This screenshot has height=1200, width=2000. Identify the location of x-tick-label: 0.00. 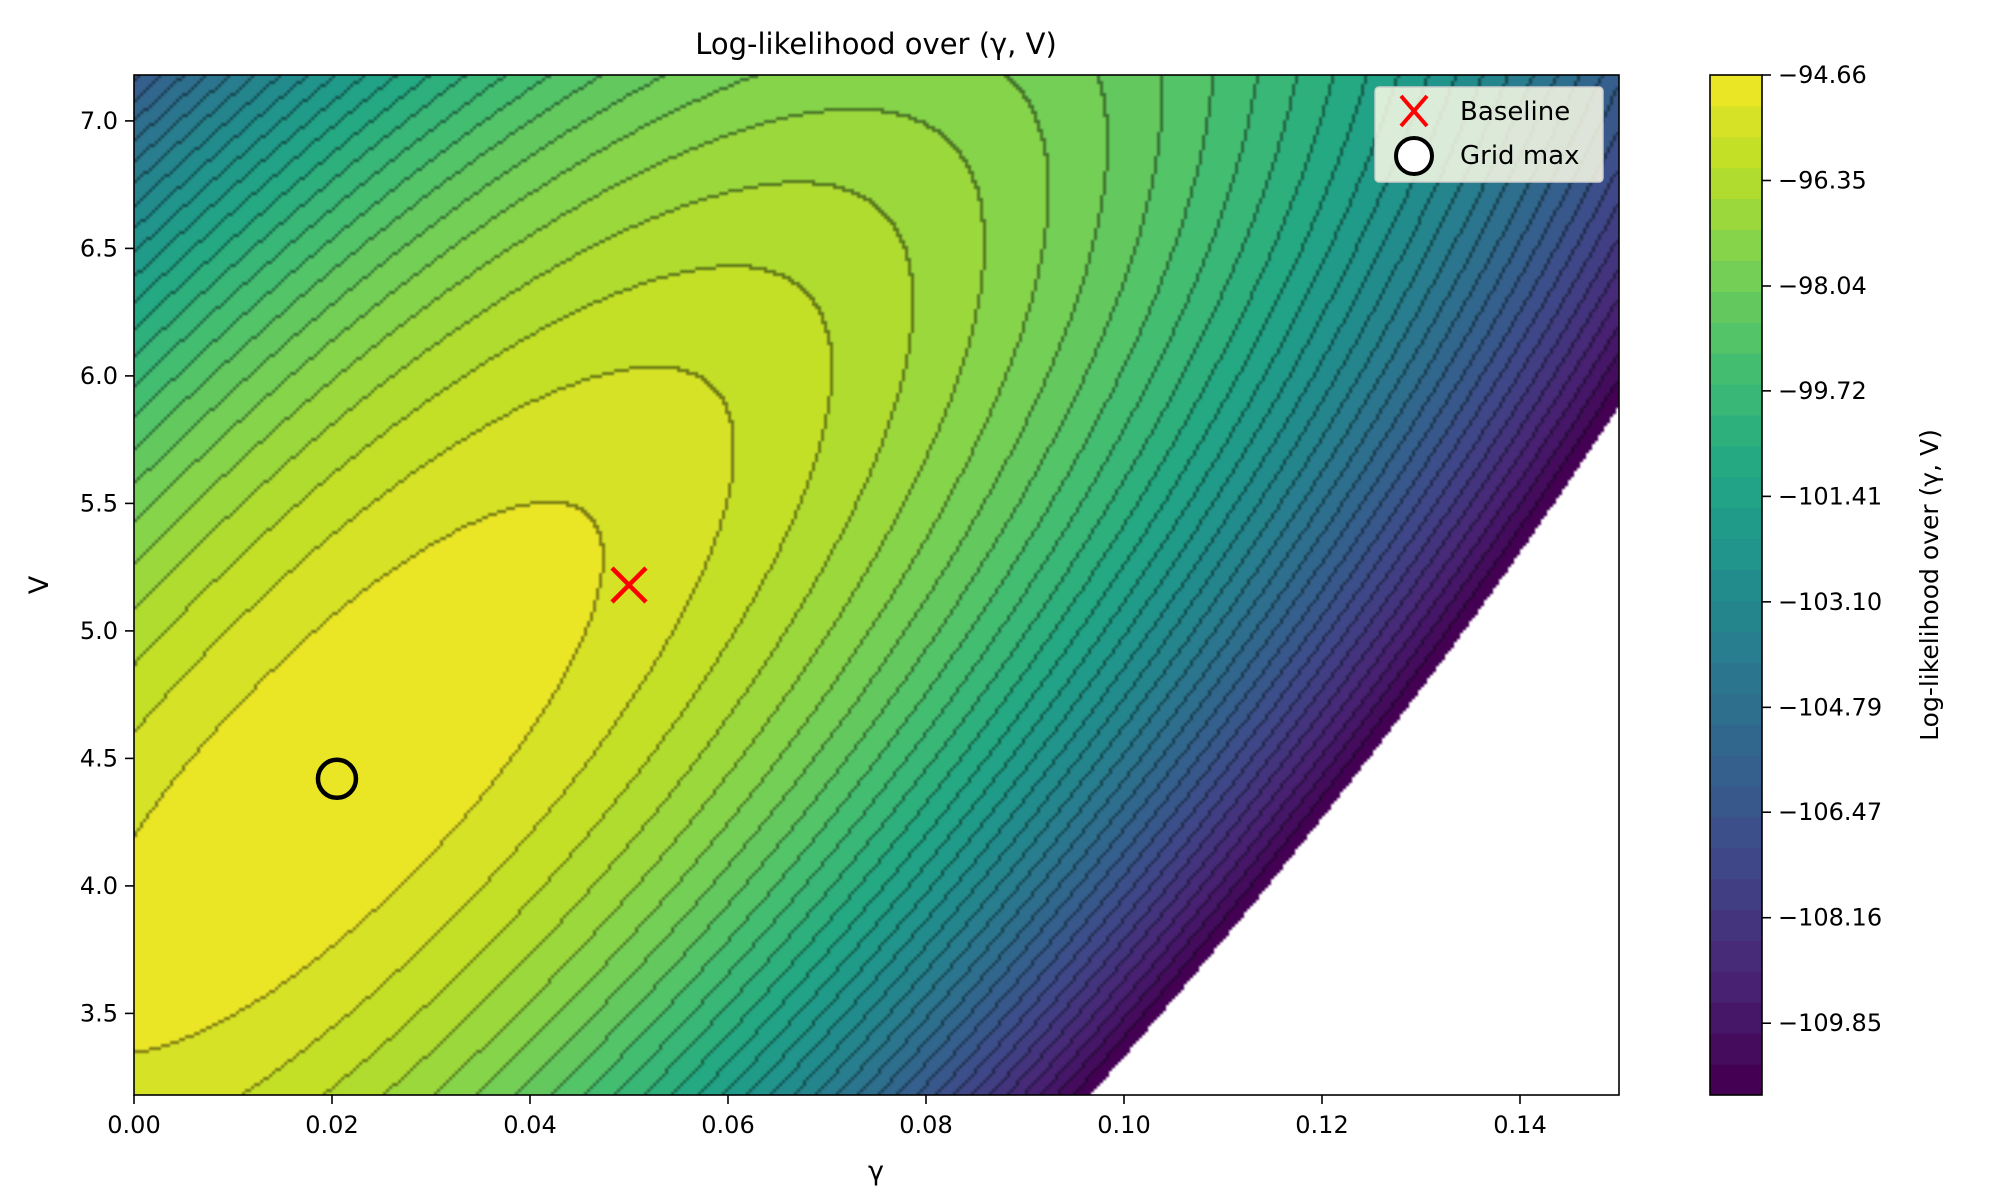
(133, 1125).